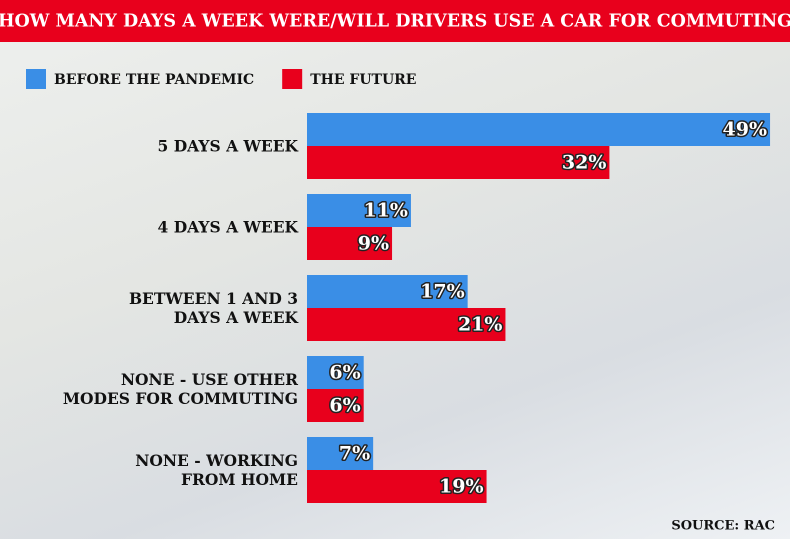 The image size is (790, 539). Describe the element at coordinates (373, 244) in the screenshot. I see `value-label: 9%` at that location.